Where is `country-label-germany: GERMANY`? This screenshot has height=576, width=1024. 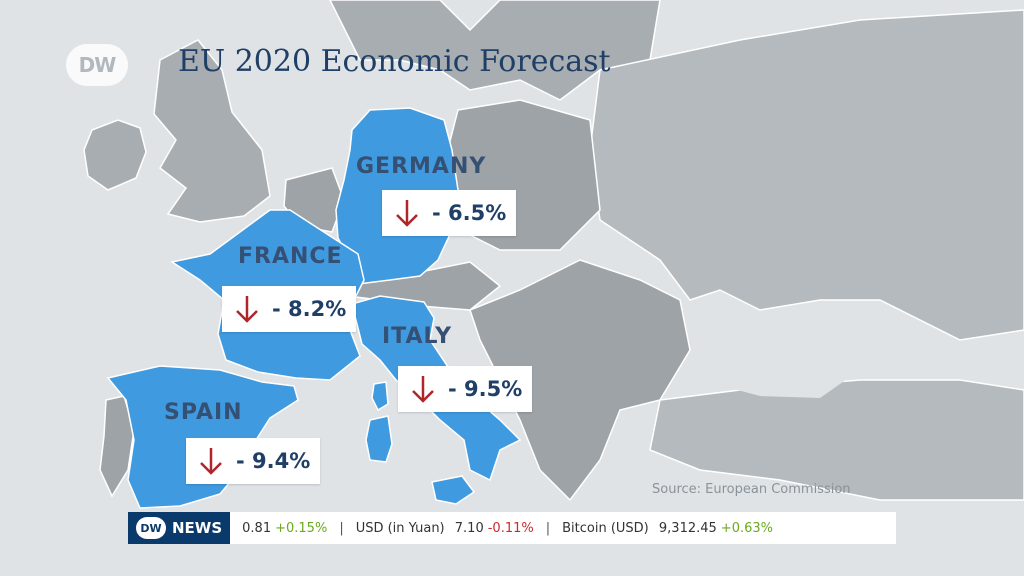 country-label-germany: GERMANY is located at coordinates (421, 166).